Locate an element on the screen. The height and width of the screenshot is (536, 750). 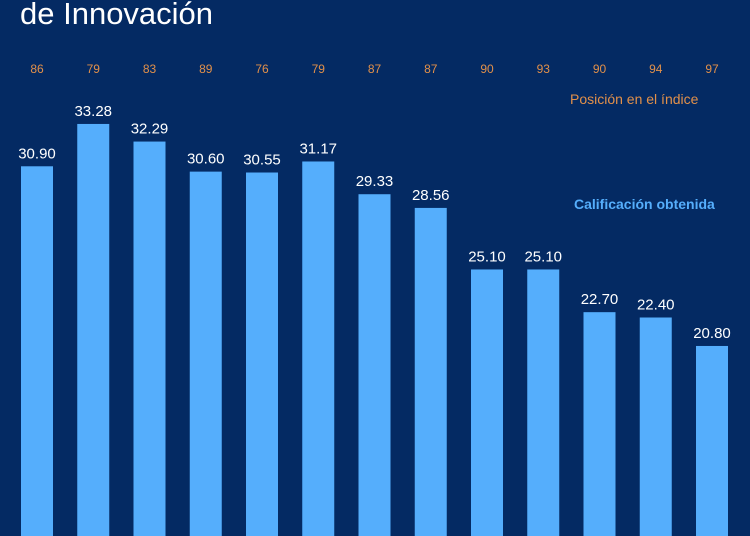
rank-label: 97 is located at coordinates (712, 69).